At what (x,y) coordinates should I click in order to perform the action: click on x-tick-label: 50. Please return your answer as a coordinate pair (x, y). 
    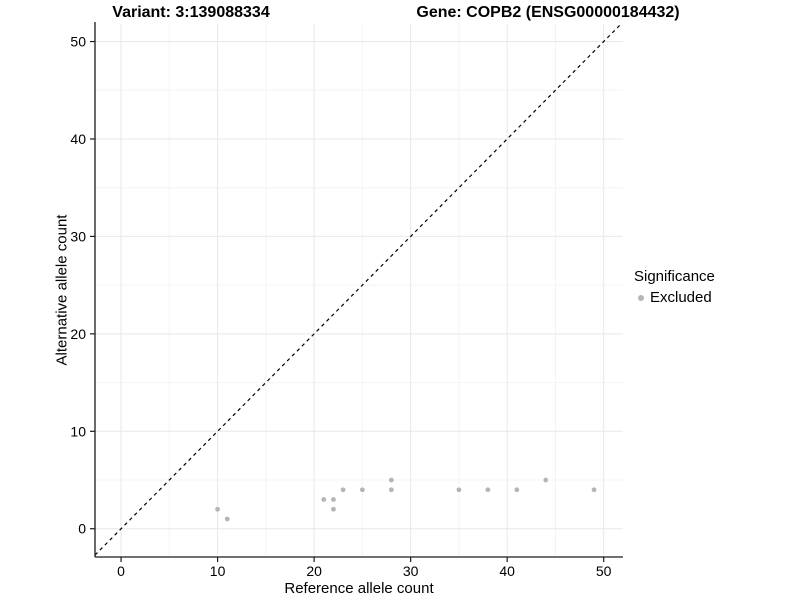
    Looking at the image, I should click on (604, 571).